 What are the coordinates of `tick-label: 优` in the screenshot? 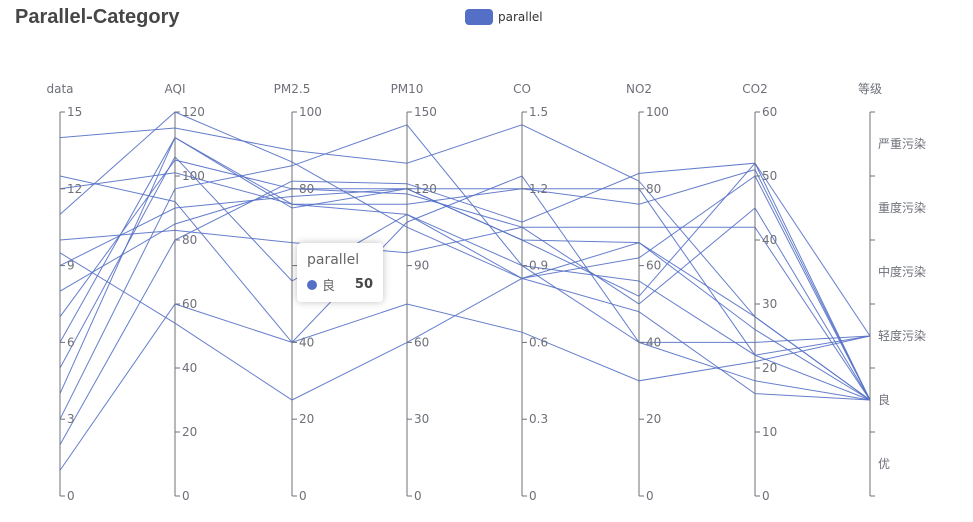 It's located at (884, 464).